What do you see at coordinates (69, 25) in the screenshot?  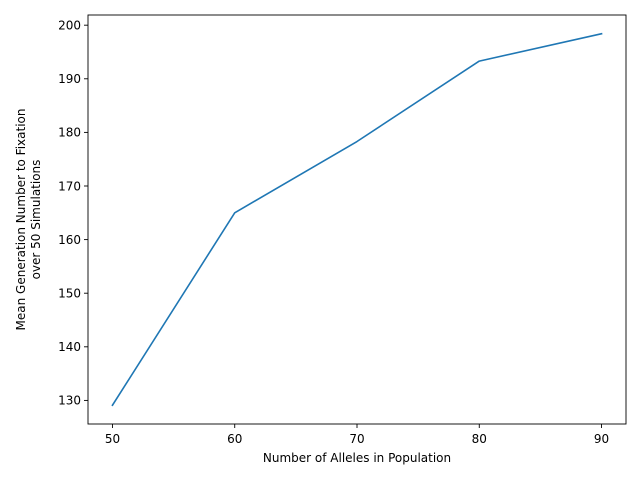 I see `y-tick-label: 200` at bounding box center [69, 25].